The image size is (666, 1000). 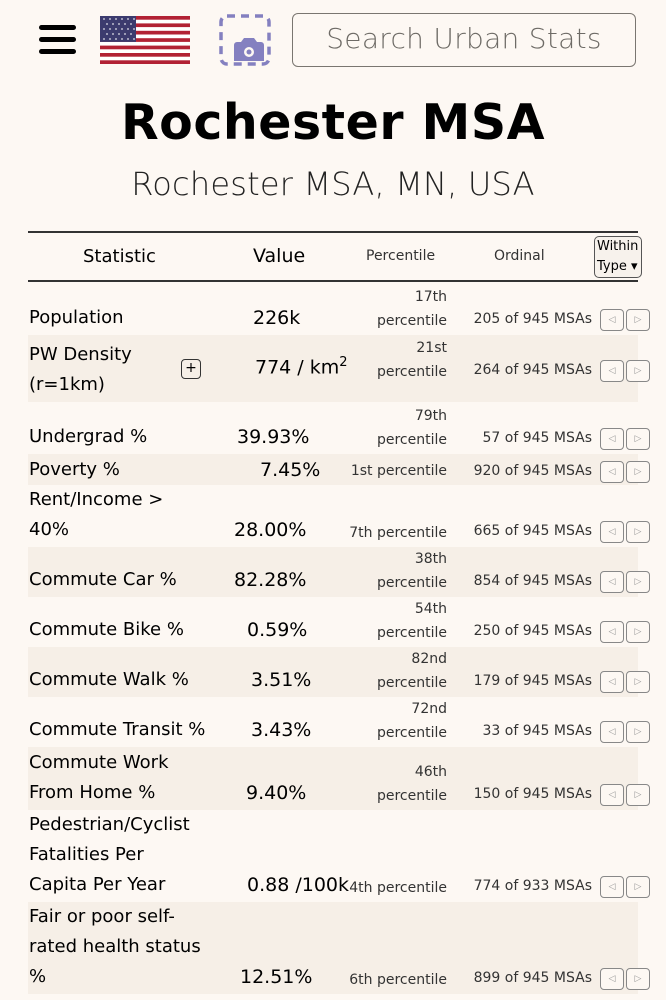 What do you see at coordinates (57, 40) in the screenshot?
I see `hamburger-menu-icon` at bounding box center [57, 40].